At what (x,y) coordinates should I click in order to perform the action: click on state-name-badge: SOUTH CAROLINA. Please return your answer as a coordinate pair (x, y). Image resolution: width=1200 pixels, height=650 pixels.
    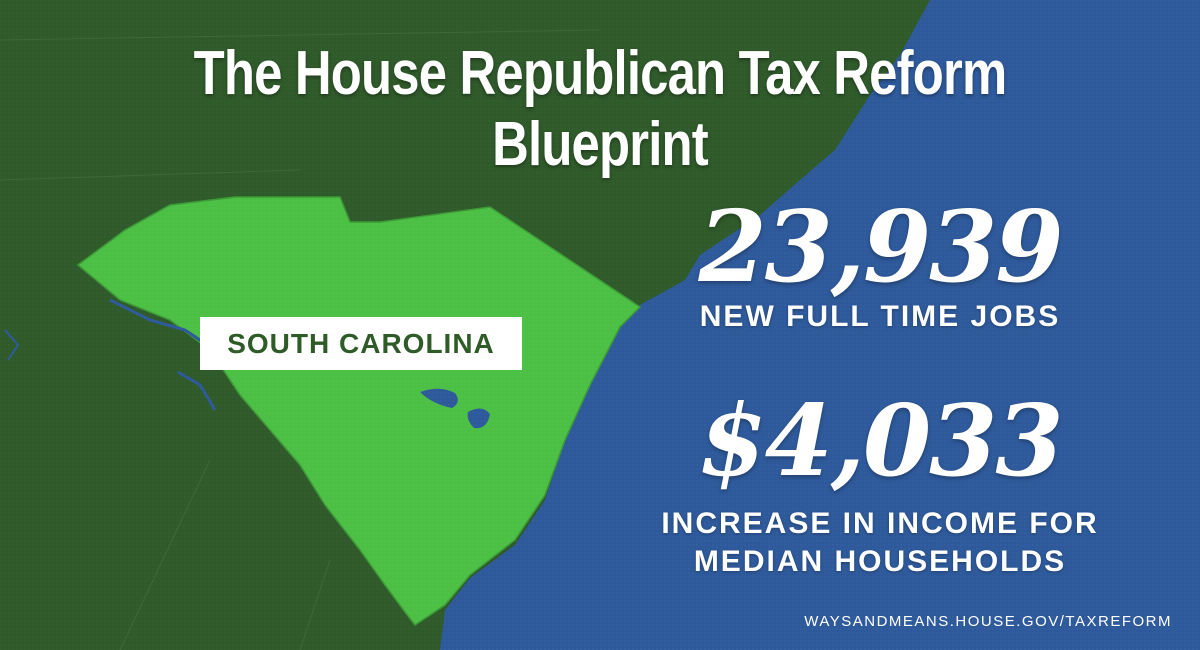
    Looking at the image, I should click on (361, 343).